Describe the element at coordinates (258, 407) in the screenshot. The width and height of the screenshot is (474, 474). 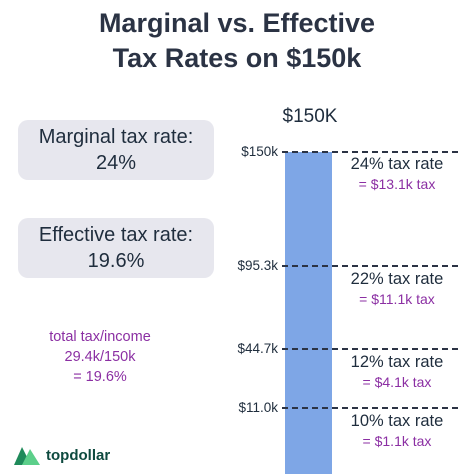
I see `threshold-label-11k: $11.0k` at that location.